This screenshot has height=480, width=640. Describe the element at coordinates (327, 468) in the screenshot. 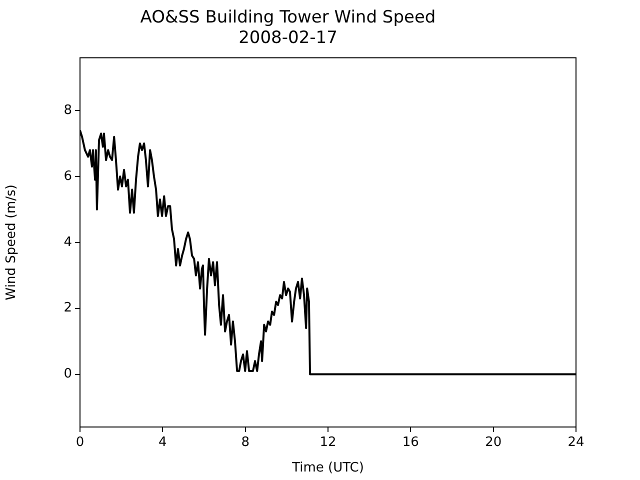

I see `x-axis-title: Time (UTC)` at that location.